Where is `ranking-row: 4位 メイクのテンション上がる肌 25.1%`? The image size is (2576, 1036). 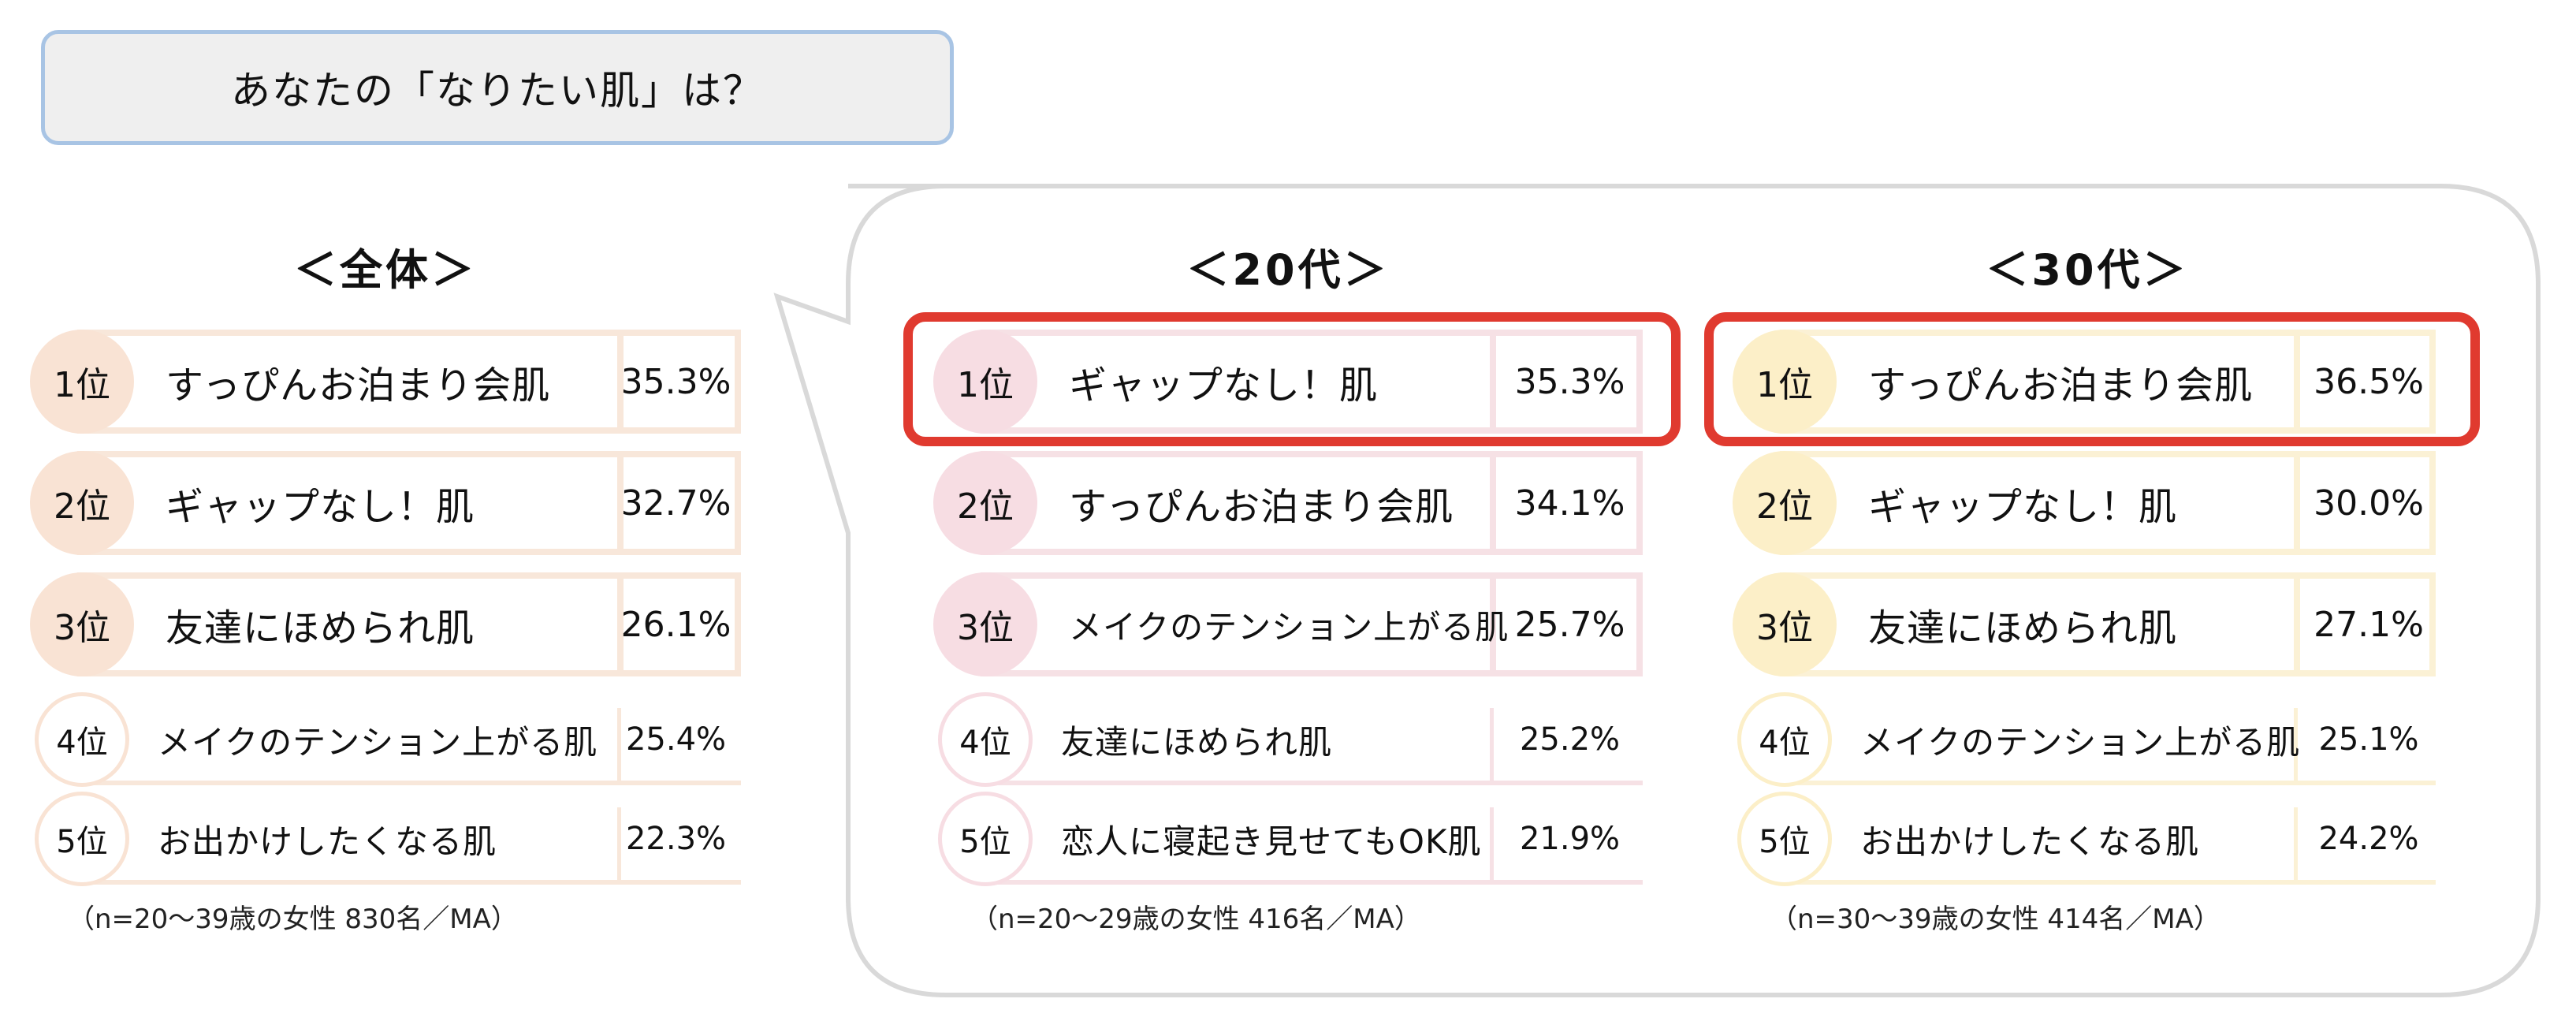 ranking-row: 4位 メイクのテンション上がる肌 25.1% is located at coordinates (2084, 737).